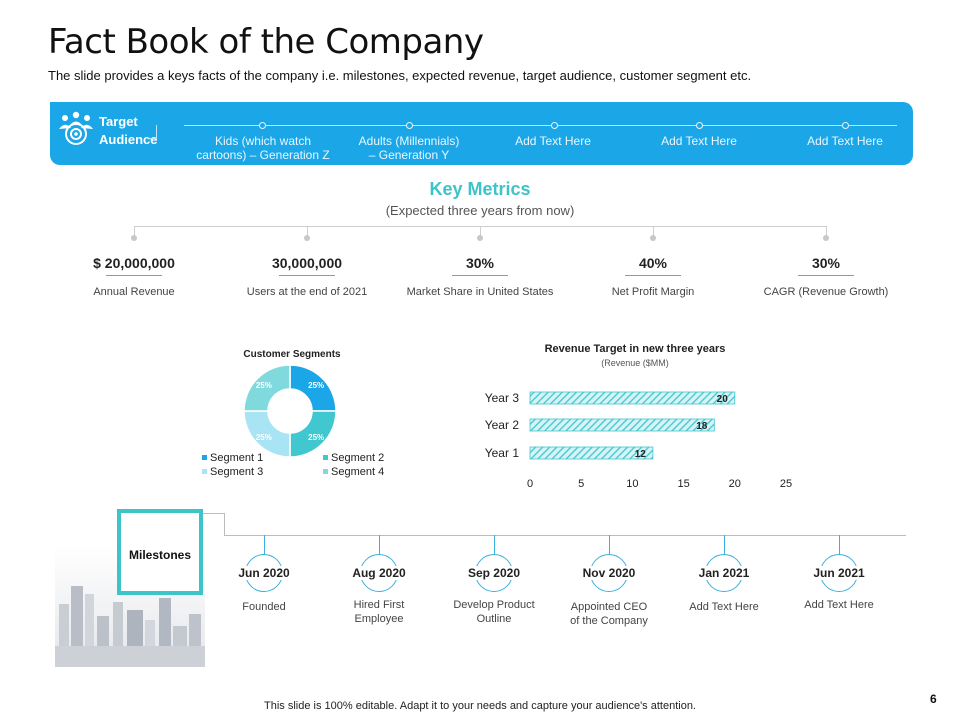  I want to click on metric-value: 40%, so click(653, 263).